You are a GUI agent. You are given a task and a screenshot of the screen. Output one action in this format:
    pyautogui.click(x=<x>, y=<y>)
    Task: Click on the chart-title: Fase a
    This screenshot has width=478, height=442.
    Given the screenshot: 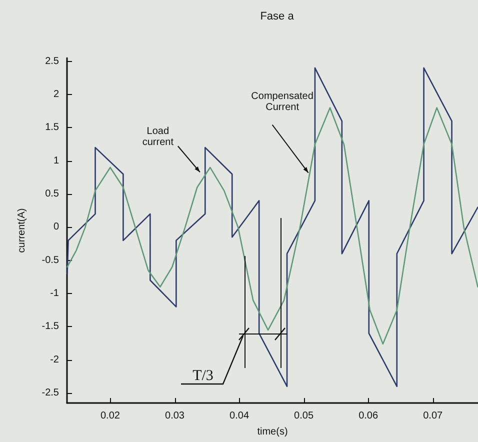 What is the action you would take?
    pyautogui.click(x=277, y=16)
    